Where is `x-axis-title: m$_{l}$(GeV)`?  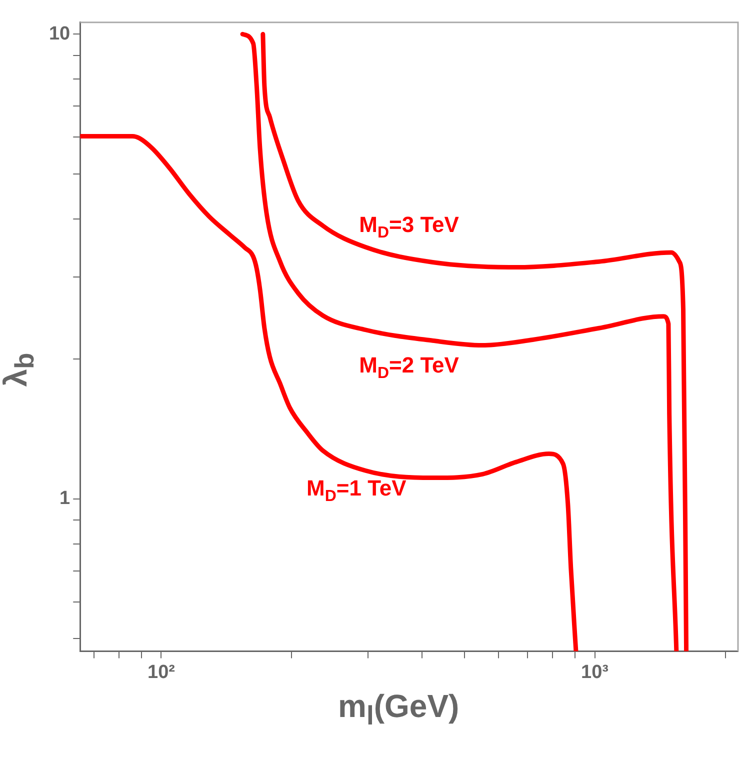 x-axis-title: m$_{l}$(GeV) is located at coordinates (399, 710).